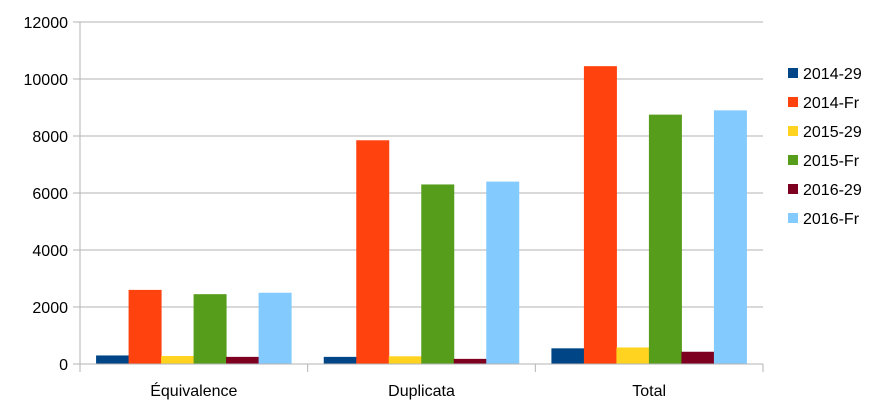  I want to click on bar-2016-Fr-Total, so click(730, 237).